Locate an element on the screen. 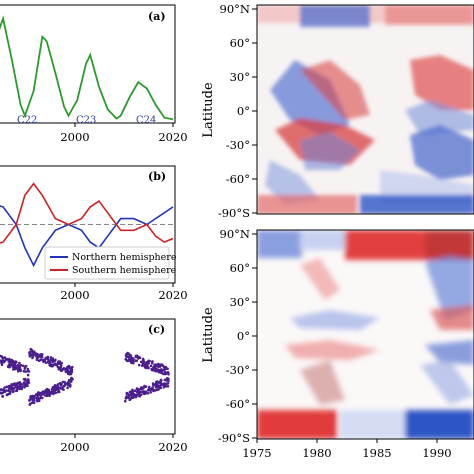  panel-a-xtick-label-2020: 2020 is located at coordinates (172, 137).